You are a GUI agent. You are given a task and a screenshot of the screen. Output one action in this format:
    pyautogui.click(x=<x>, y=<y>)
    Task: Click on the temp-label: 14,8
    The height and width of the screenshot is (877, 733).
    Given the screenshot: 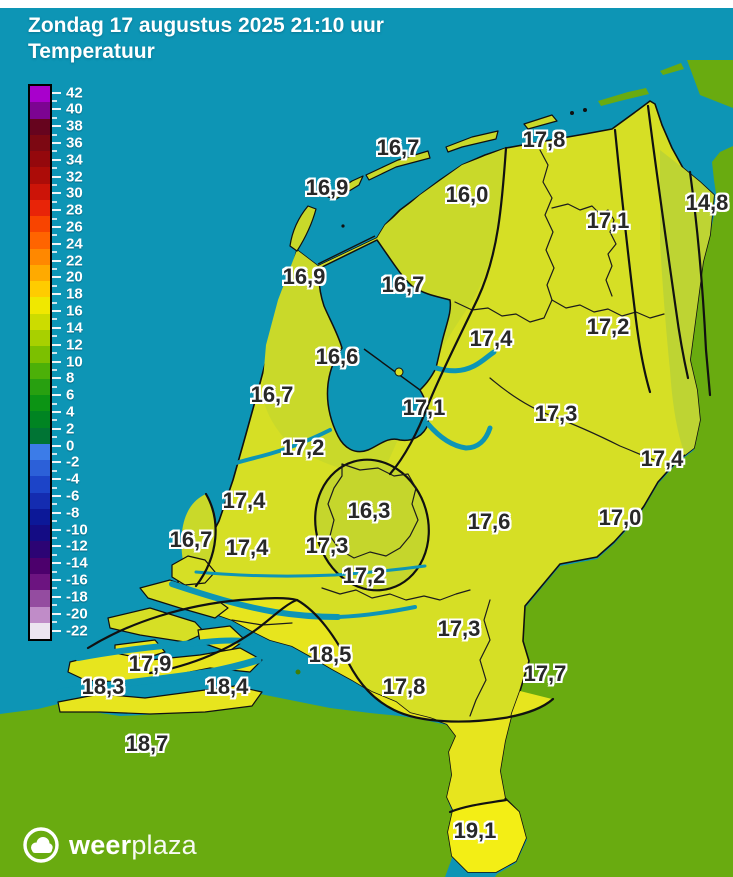 What is the action you would take?
    pyautogui.click(x=707, y=202)
    